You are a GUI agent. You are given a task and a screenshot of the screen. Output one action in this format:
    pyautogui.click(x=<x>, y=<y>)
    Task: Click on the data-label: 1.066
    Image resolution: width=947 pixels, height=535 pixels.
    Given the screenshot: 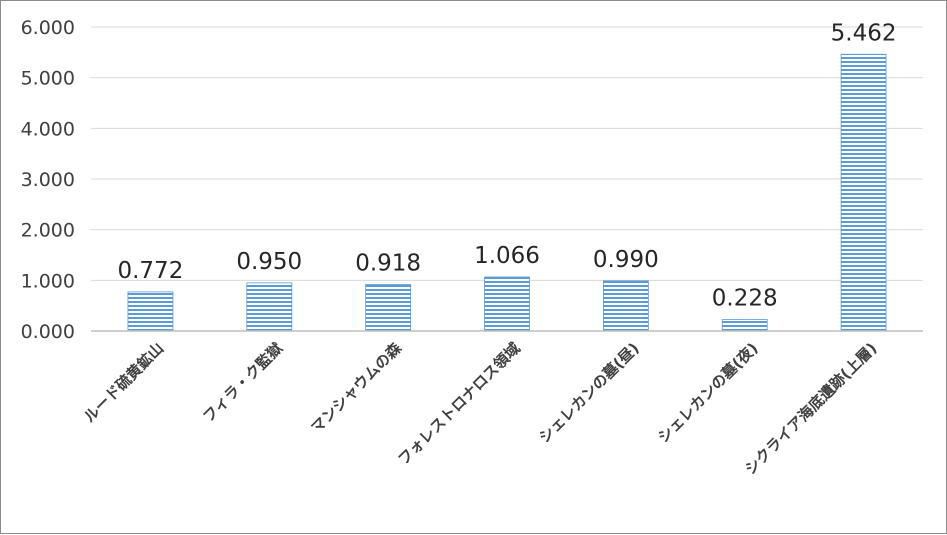 What is the action you would take?
    pyautogui.click(x=507, y=256)
    